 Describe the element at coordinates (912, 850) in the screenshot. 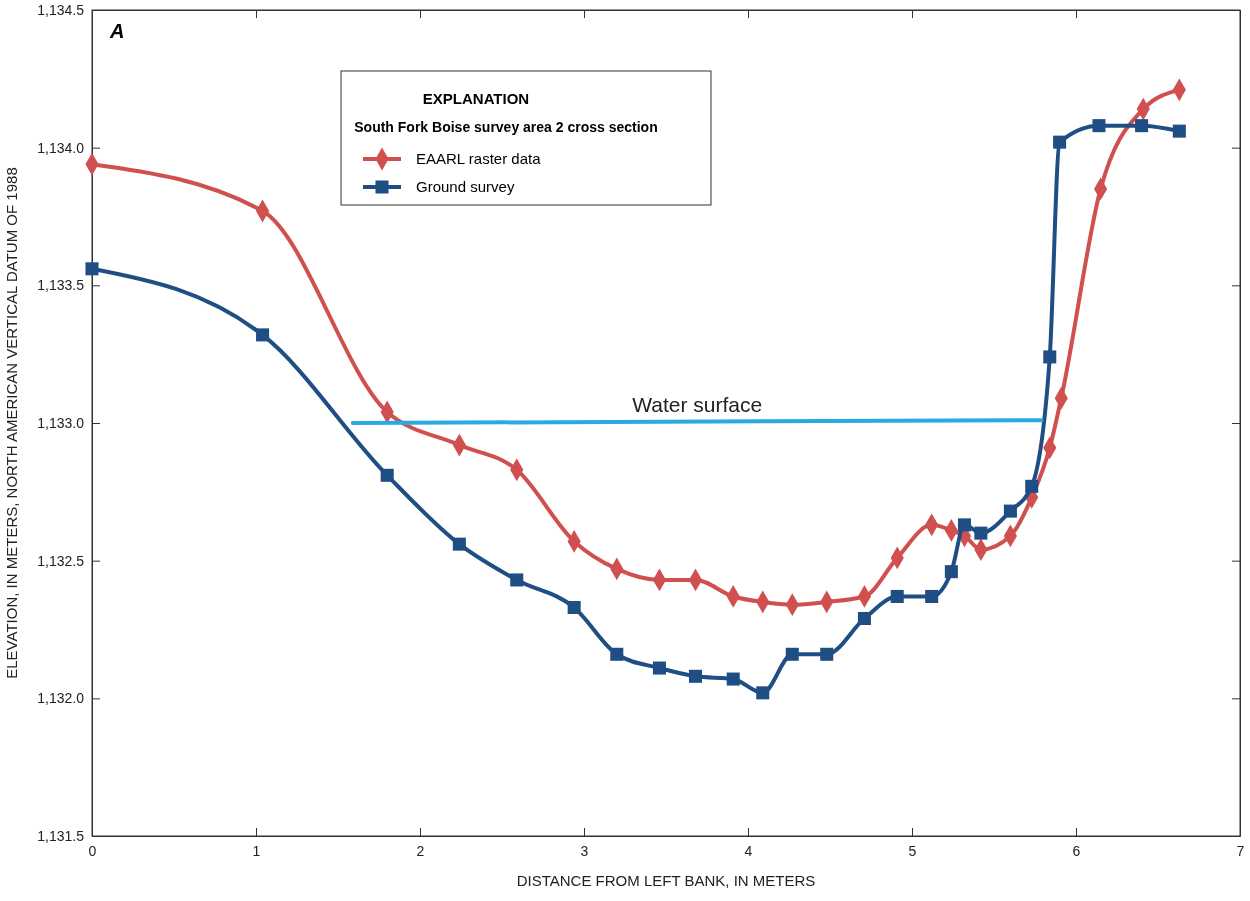

I see `x-tick-label: 5` at that location.